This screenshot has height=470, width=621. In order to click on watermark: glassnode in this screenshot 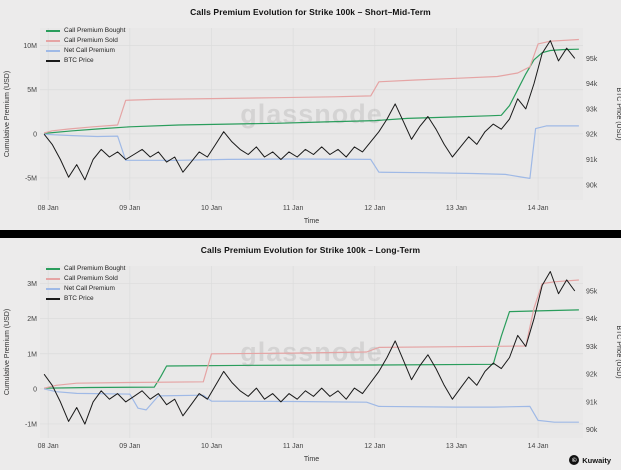, I will do `click(311, 114)`.